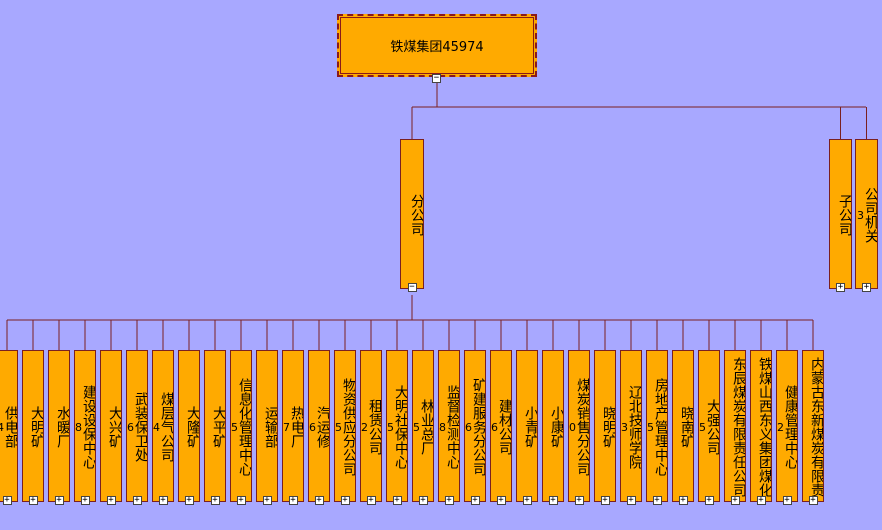 Image resolution: width=882 pixels, height=530 pixels. Describe the element at coordinates (85, 426) in the screenshot. I see `child-node: 建设设保中心438` at that location.